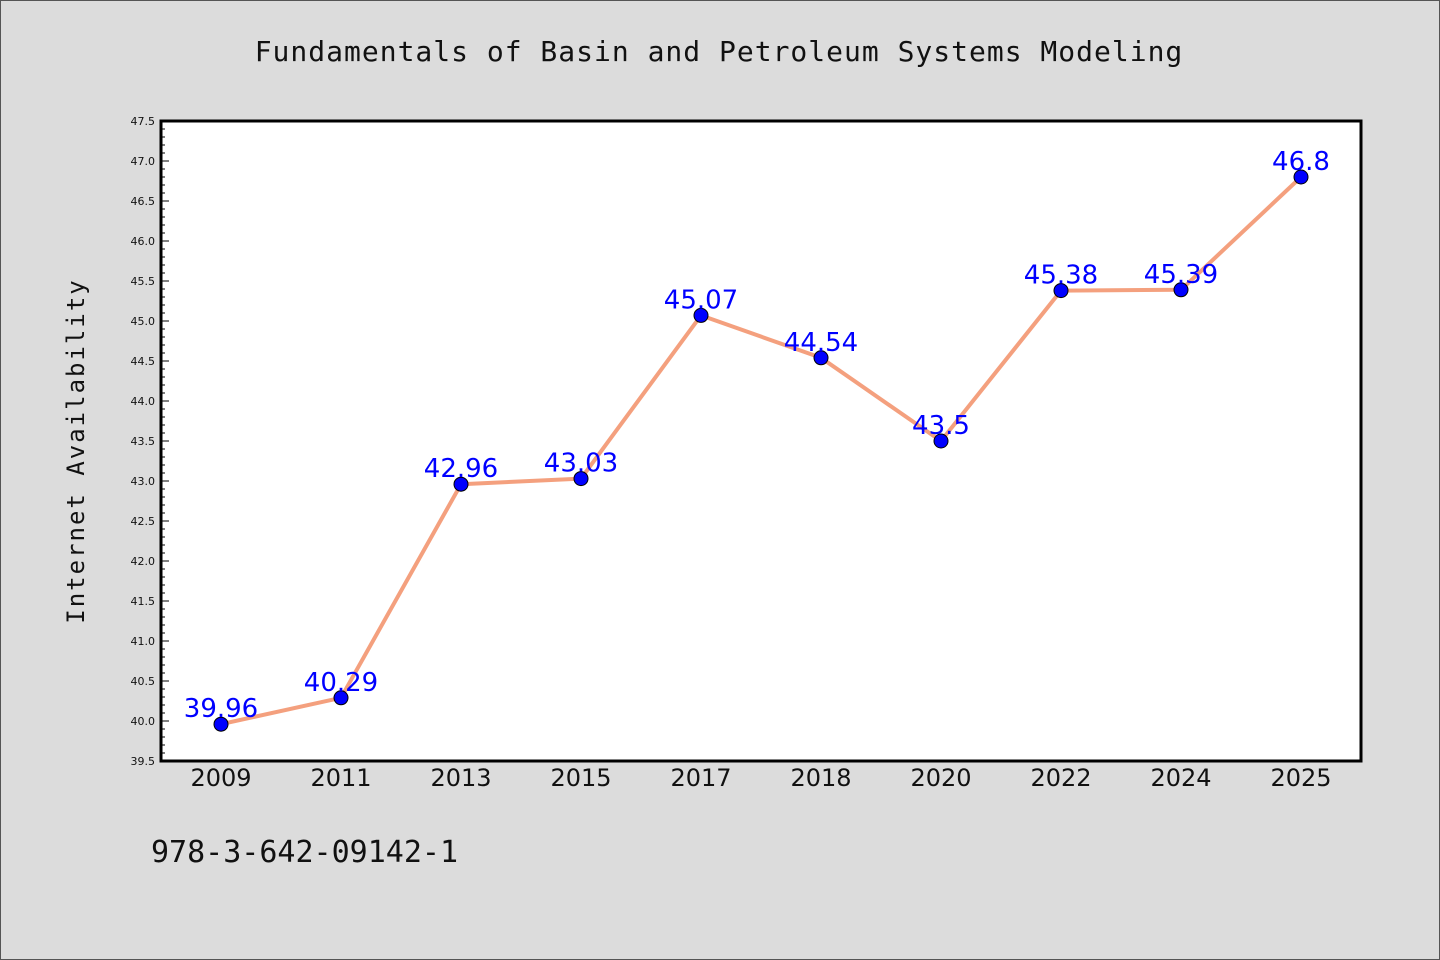  What do you see at coordinates (143, 681) in the screenshot?
I see `y-tick-label: 40.5` at bounding box center [143, 681].